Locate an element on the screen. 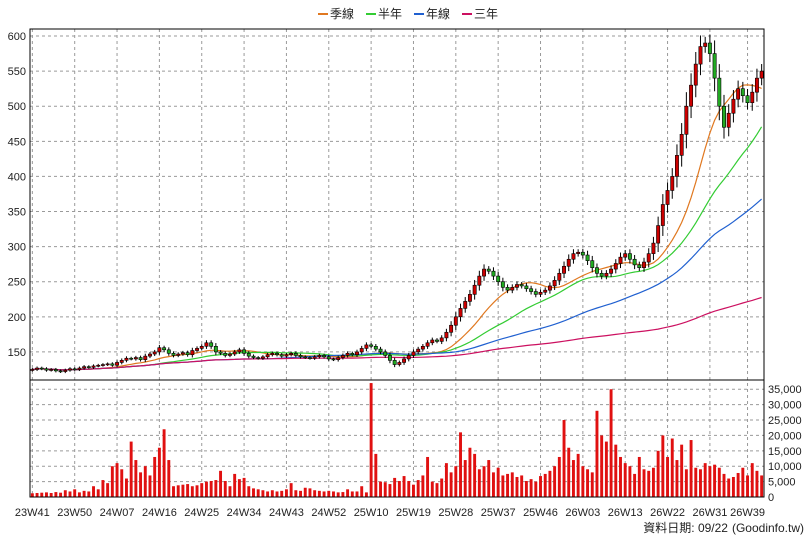  price-tick-label: 150 is located at coordinates (17, 353).